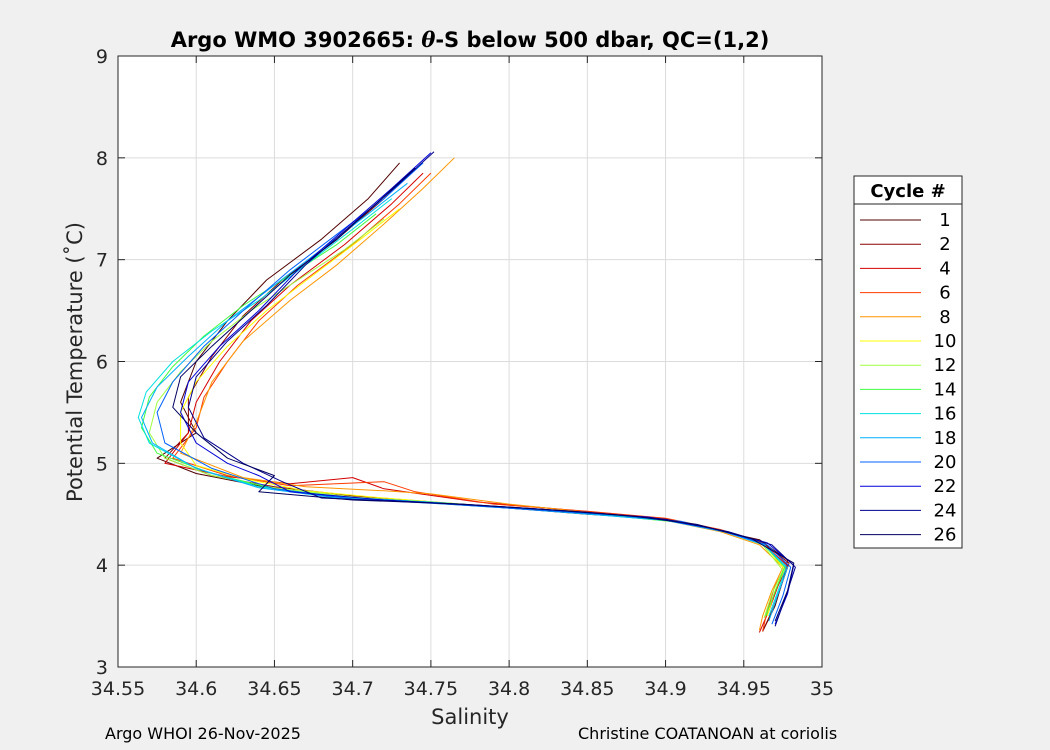 The height and width of the screenshot is (750, 1050). Describe the element at coordinates (602, 40) in the screenshot. I see `chart-title-suffix: -S below 500 dbar, QC=(1,2)` at that location.